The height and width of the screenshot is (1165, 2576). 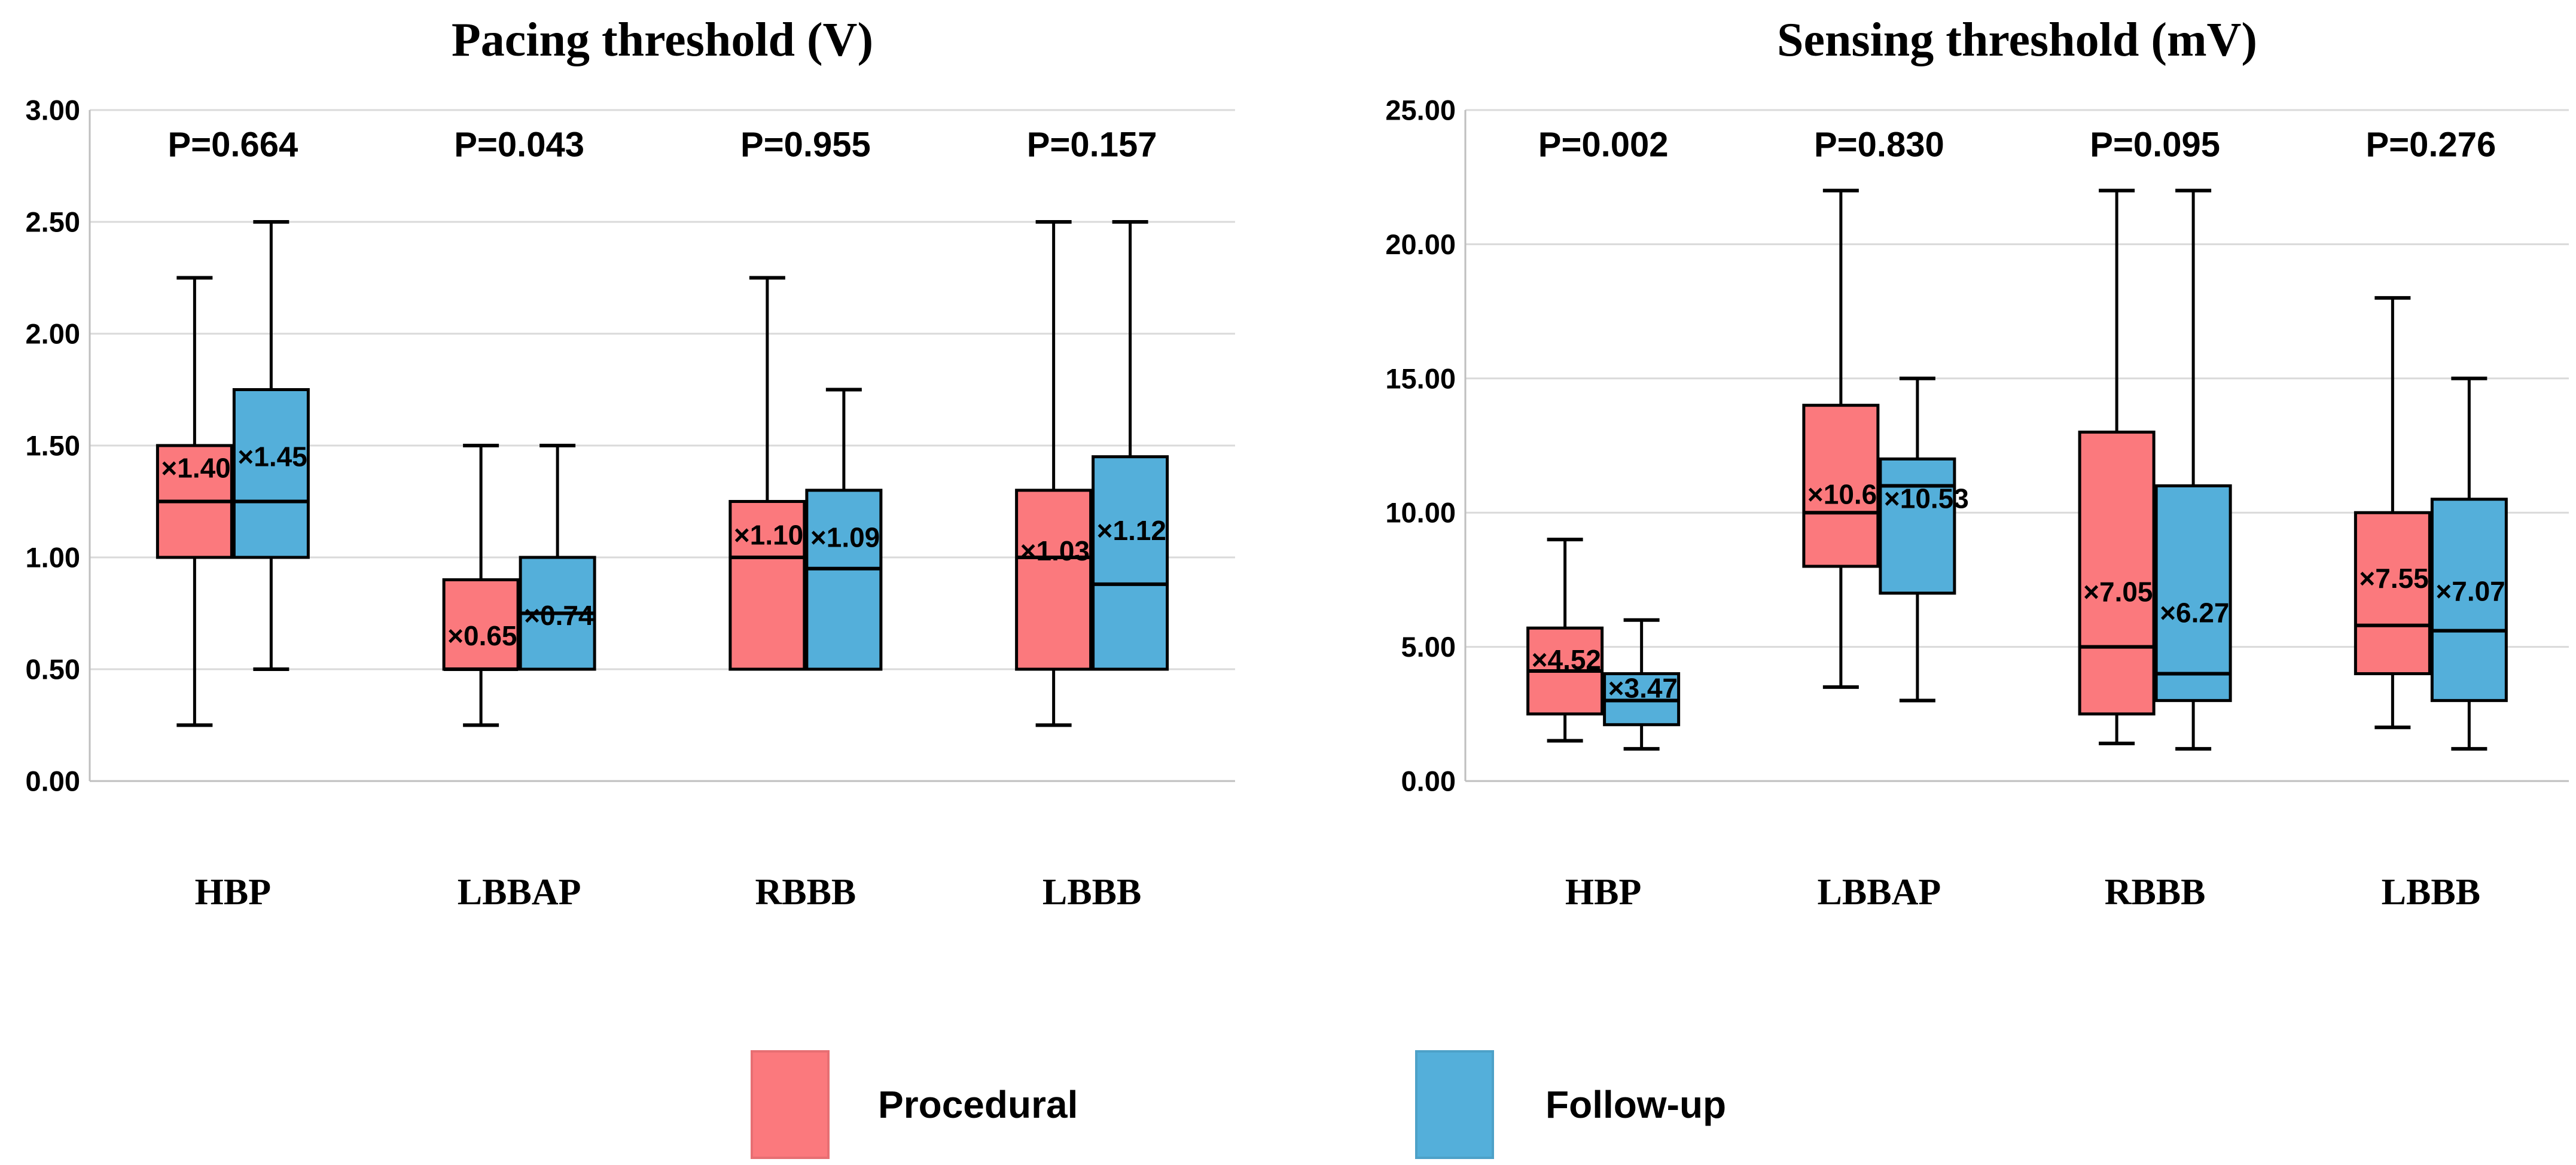 What do you see at coordinates (2017, 40) in the screenshot?
I see `sensing-threshold-title: Sensing threshold (mV)` at bounding box center [2017, 40].